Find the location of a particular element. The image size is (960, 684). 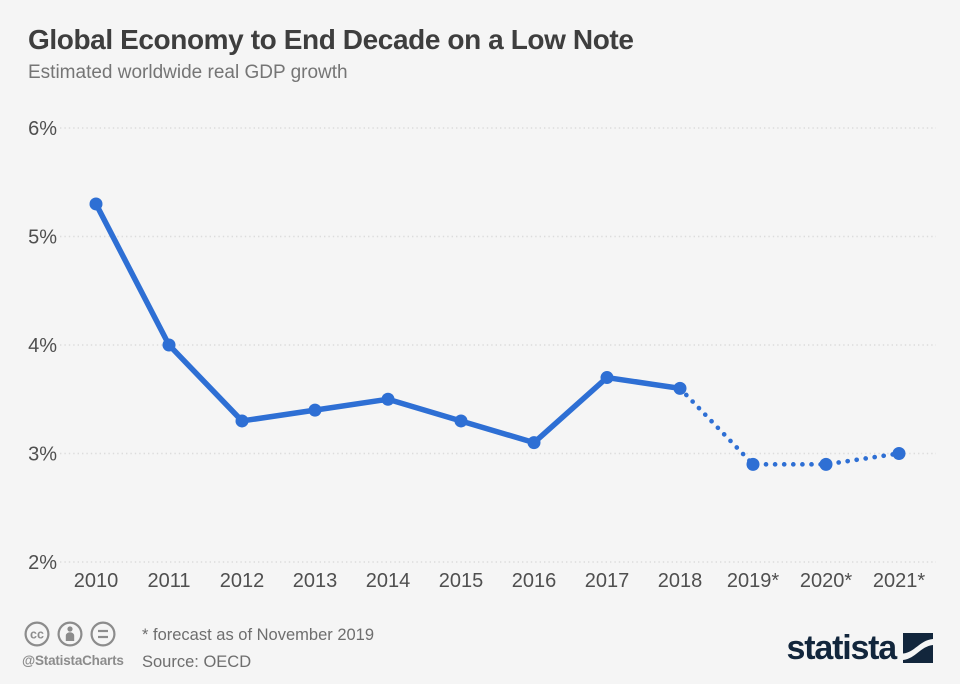

x-axis-tick-label: 2011 is located at coordinates (168, 581).